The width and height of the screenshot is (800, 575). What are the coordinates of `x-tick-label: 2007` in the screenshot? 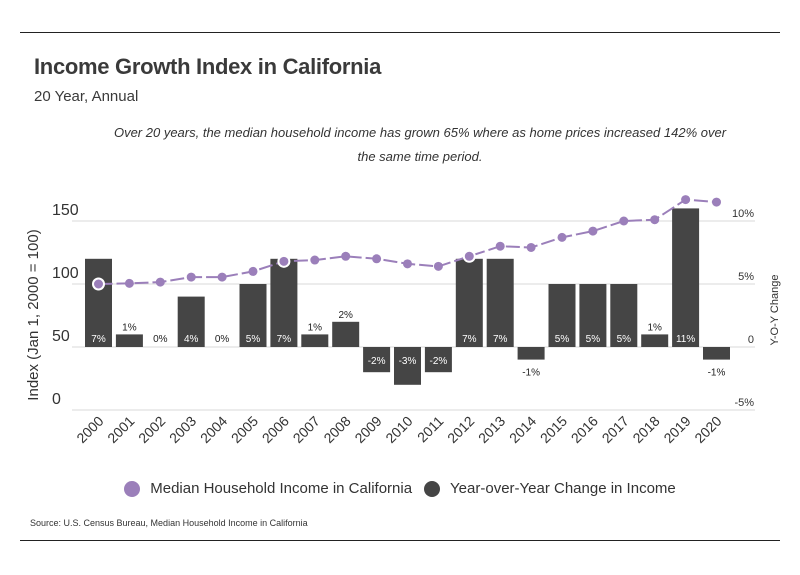 It's located at (306, 429).